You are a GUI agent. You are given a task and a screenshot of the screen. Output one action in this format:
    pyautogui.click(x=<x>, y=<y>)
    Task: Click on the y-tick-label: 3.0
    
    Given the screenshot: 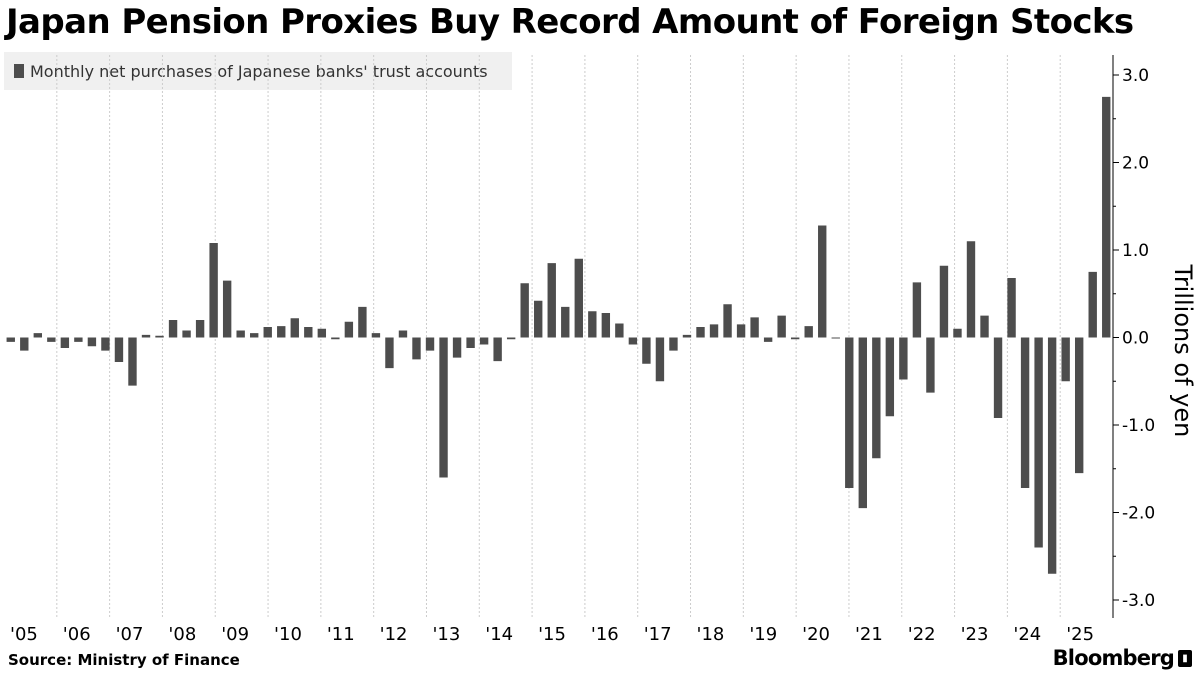 What is the action you would take?
    pyautogui.click(x=1135, y=76)
    